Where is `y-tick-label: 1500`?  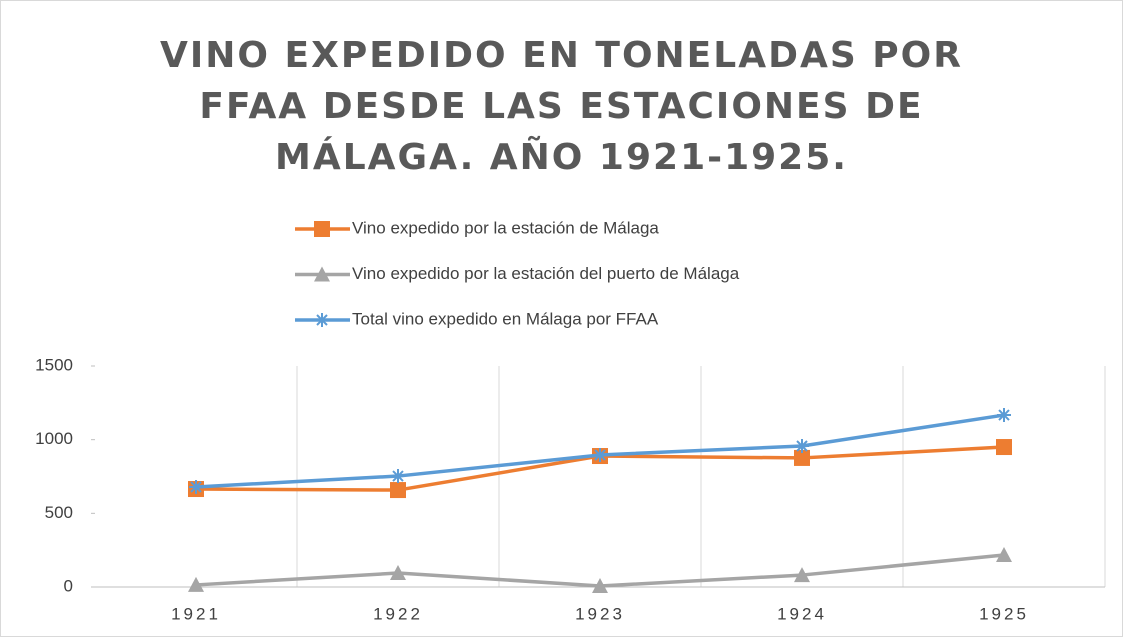 y-tick-label: 1500 is located at coordinates (54, 364).